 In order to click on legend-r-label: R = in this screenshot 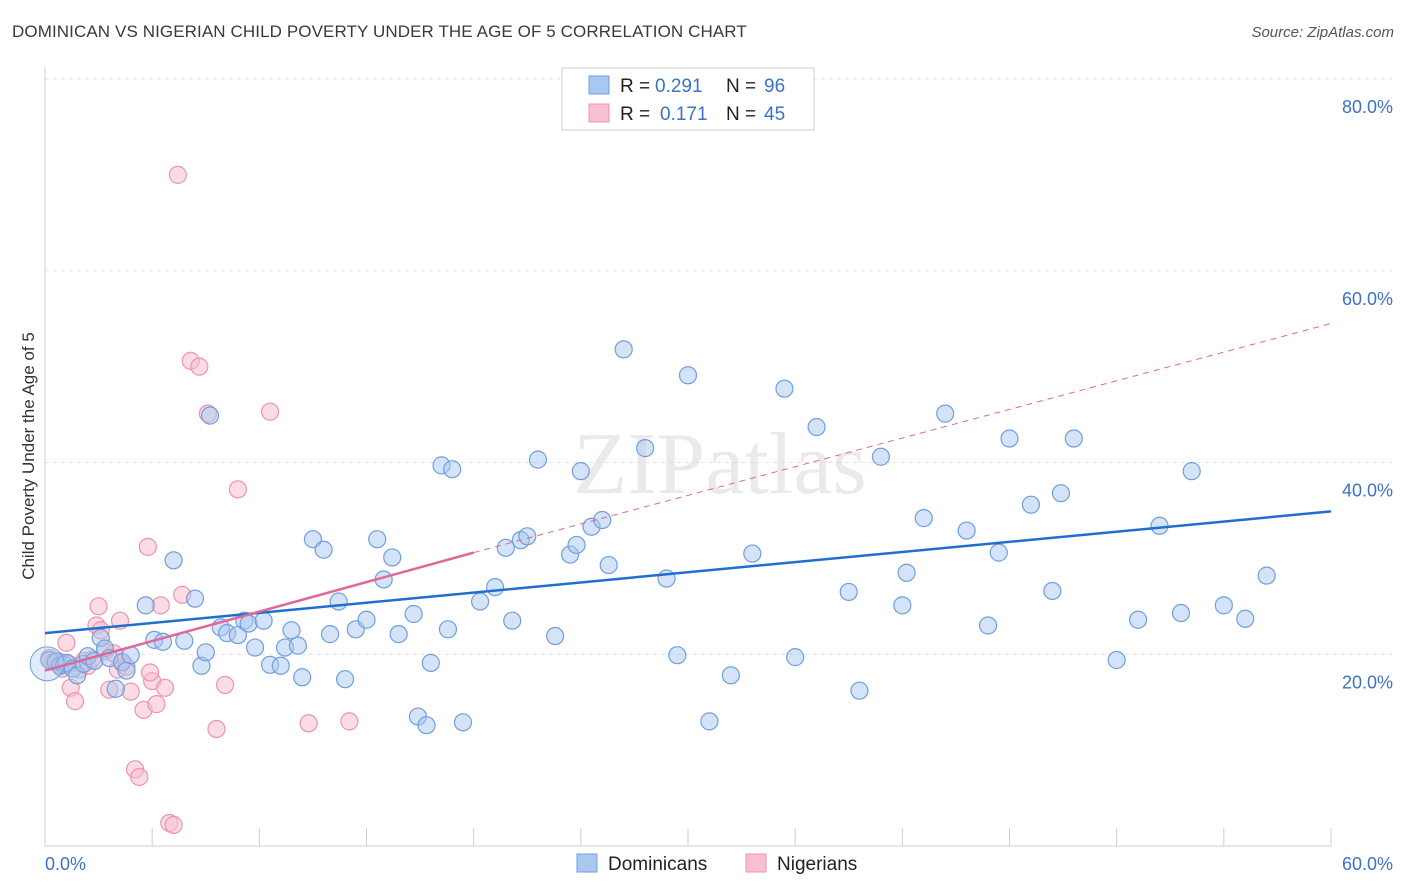, I will do `click(635, 114)`.